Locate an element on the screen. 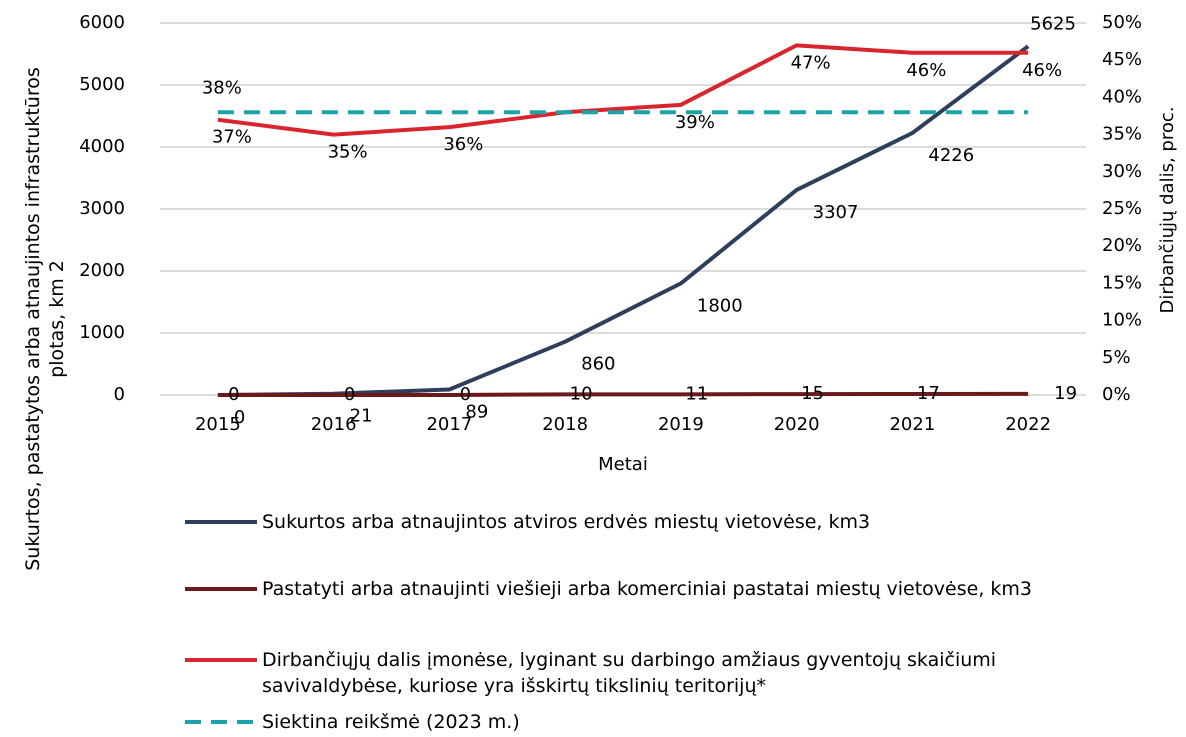  data-label: 89 is located at coordinates (476, 411).